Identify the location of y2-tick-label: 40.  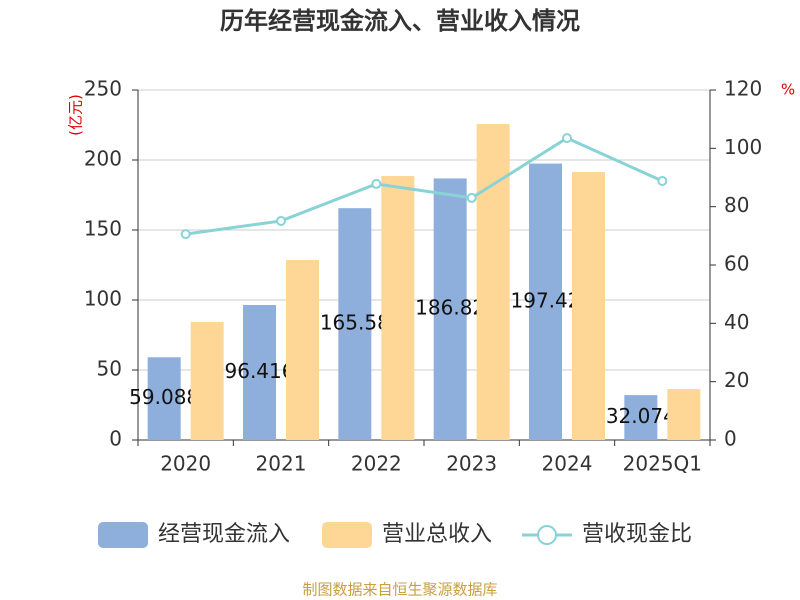
(736, 322).